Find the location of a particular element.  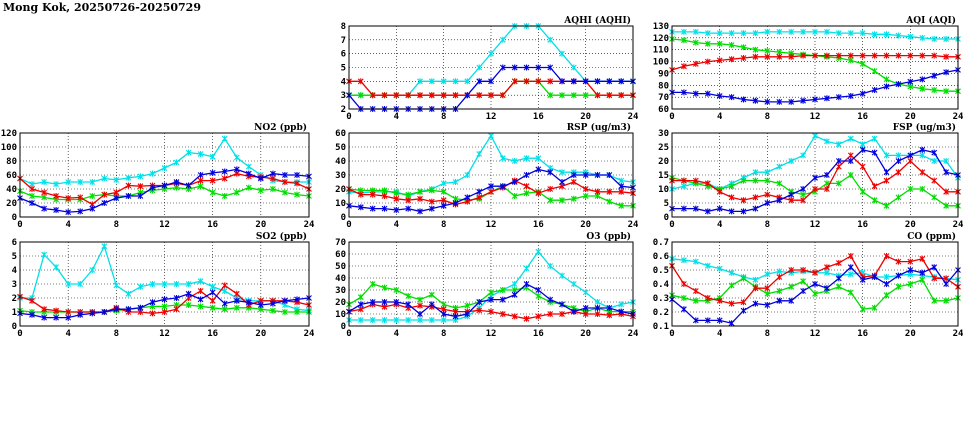

x-tick-label: 12 is located at coordinates (491, 225).